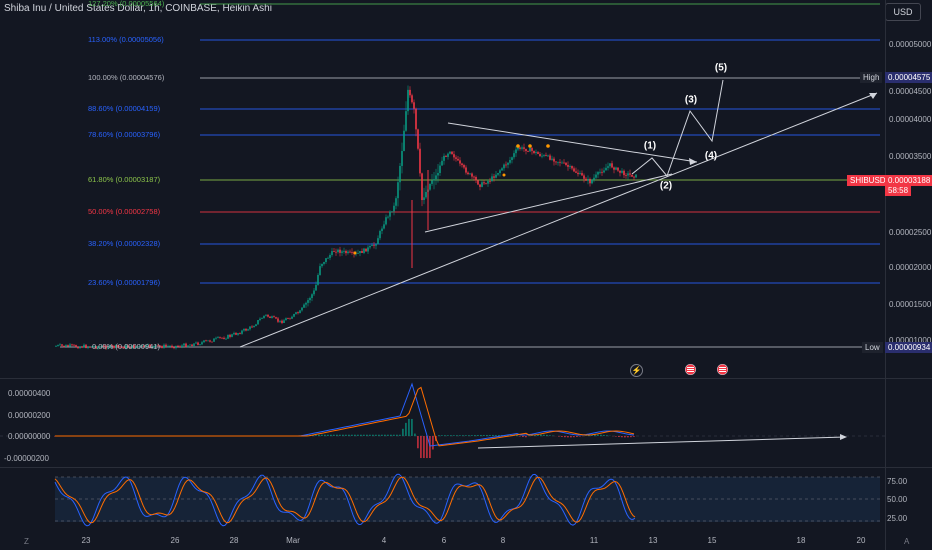 This screenshot has height=550, width=932. Describe the element at coordinates (345, 414) in the screenshot. I see `macd-line` at that location.